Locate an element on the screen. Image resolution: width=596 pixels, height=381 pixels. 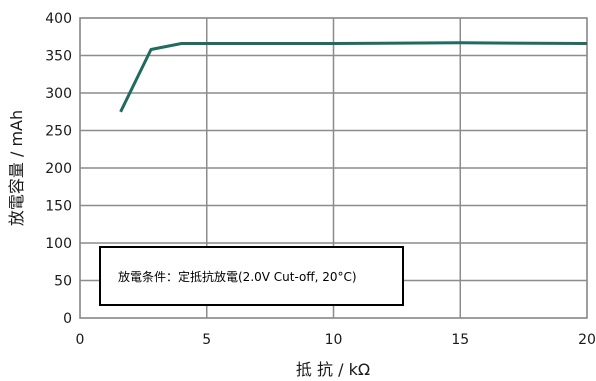
y-tick-label: 150 is located at coordinates (58, 207).